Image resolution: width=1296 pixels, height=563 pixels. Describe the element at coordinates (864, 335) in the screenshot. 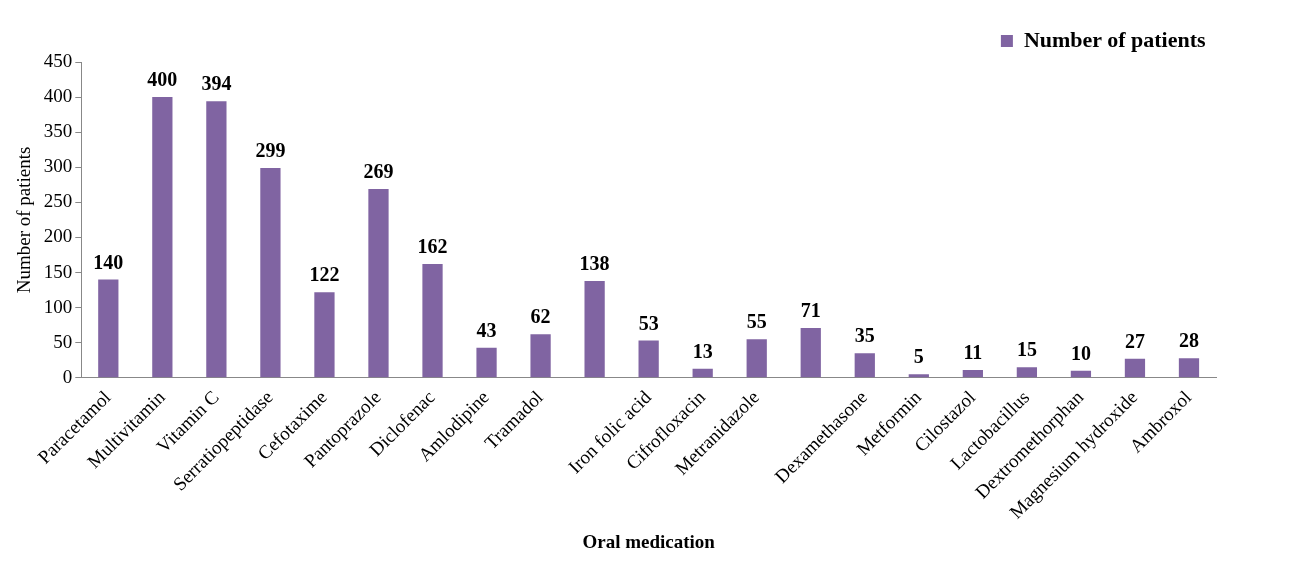

I see `data-label: 35` at that location.